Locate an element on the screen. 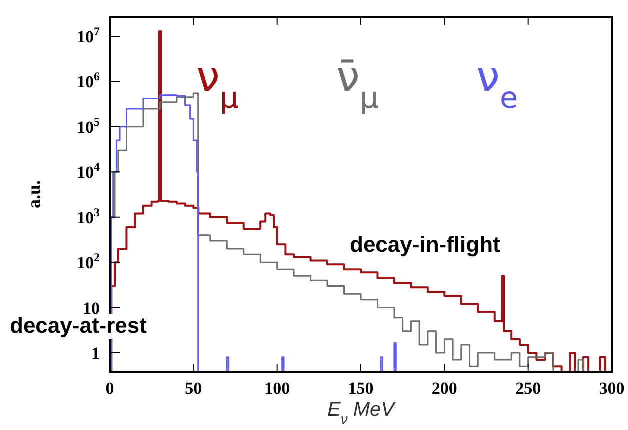  x-tick-label: 200 is located at coordinates (445, 388).